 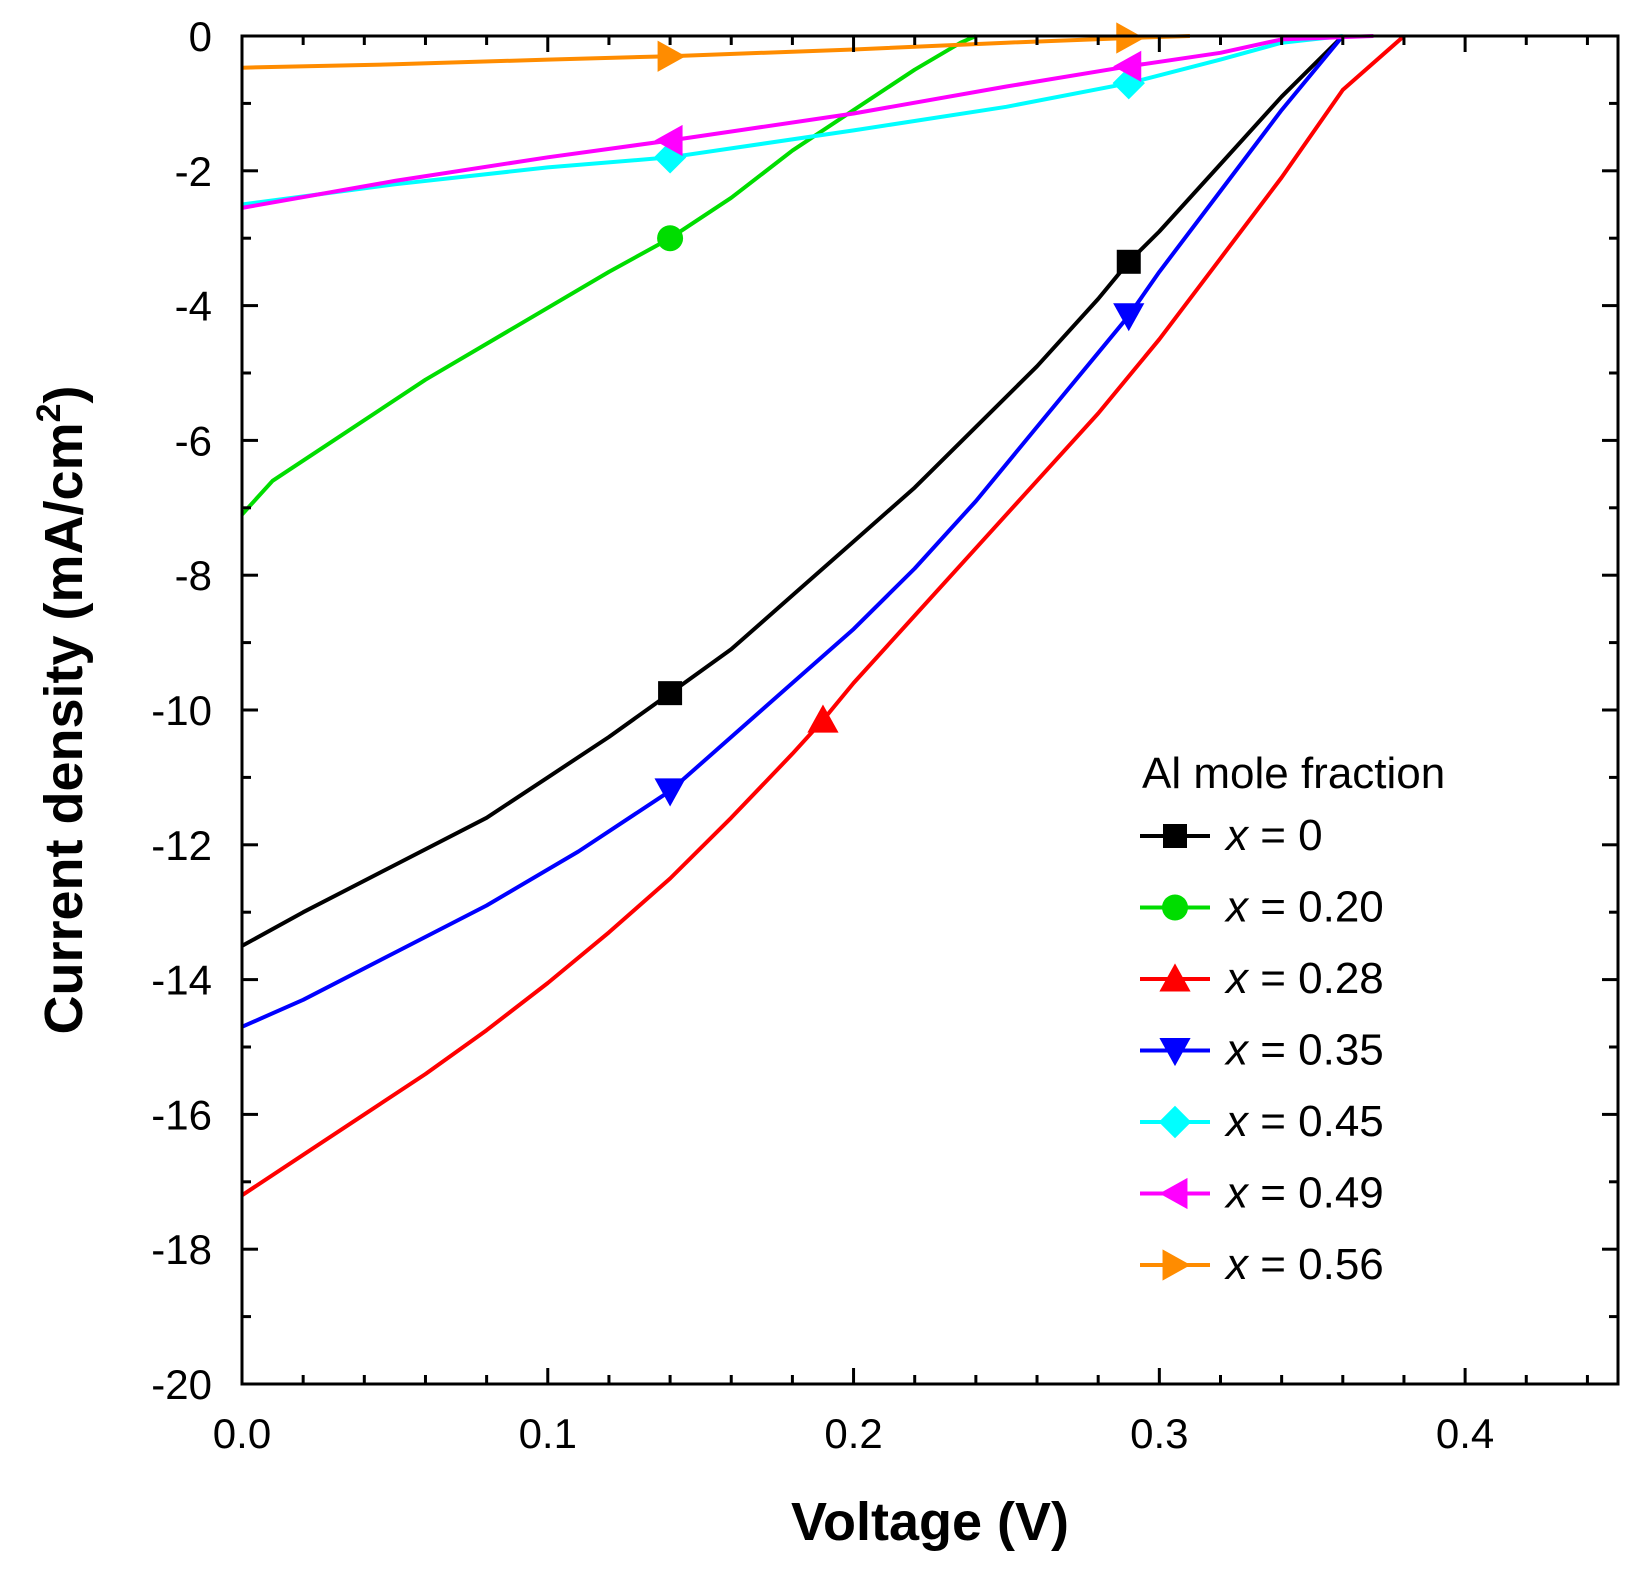 What do you see at coordinates (193, 306) in the screenshot?
I see `y-tick-label: -4` at bounding box center [193, 306].